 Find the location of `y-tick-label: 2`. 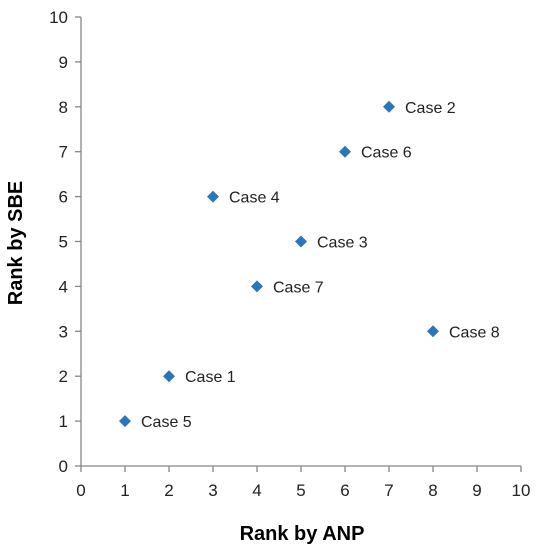

y-tick-label: 2 is located at coordinates (63, 376).